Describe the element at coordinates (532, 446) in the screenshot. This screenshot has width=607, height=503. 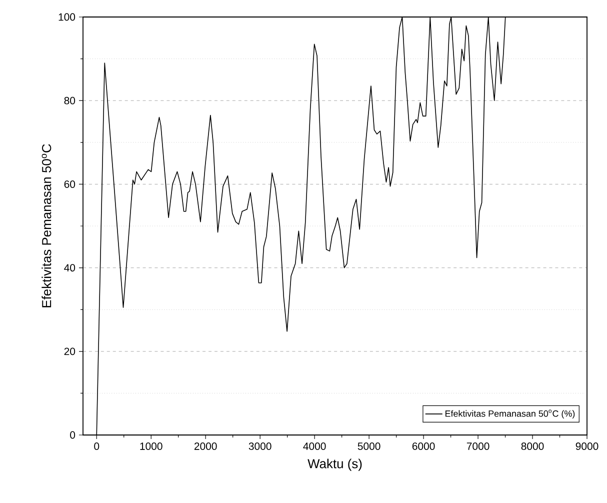
I see `x-tick-label: 8000` at that location.